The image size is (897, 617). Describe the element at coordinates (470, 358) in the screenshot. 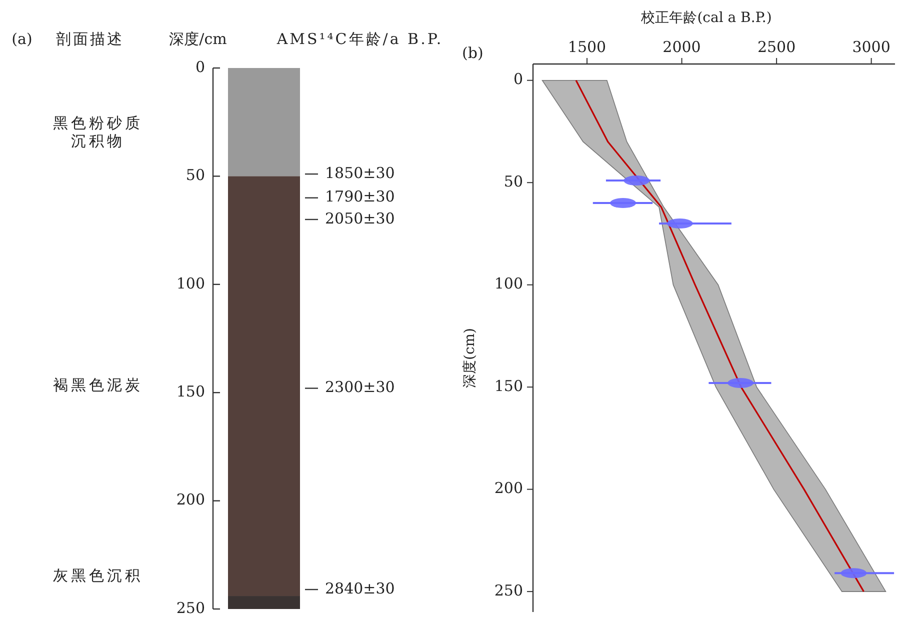

I see `y-axis-title: 深度(cm)` at that location.